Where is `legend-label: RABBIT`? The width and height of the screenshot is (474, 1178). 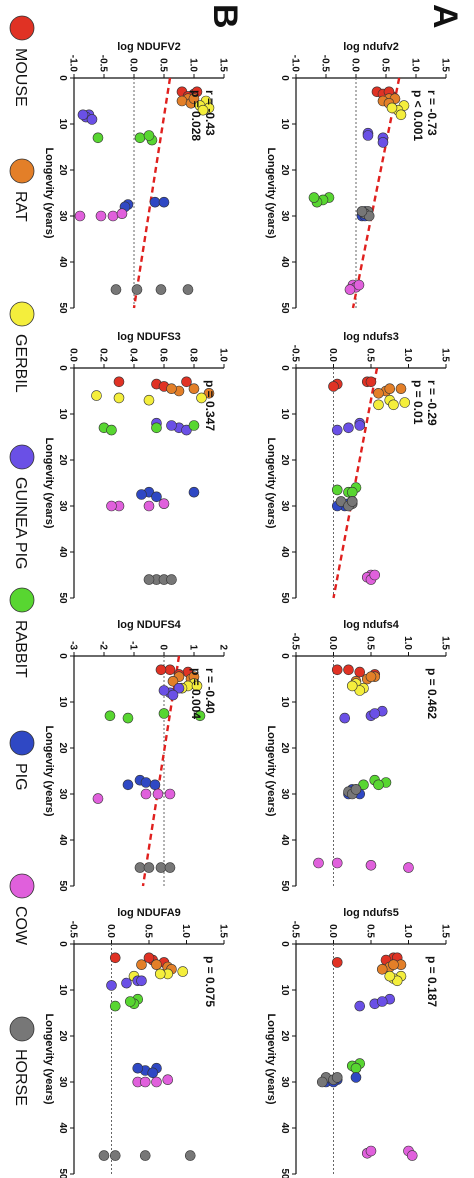 legend-label: RABBIT is located at coordinates (20, 649).